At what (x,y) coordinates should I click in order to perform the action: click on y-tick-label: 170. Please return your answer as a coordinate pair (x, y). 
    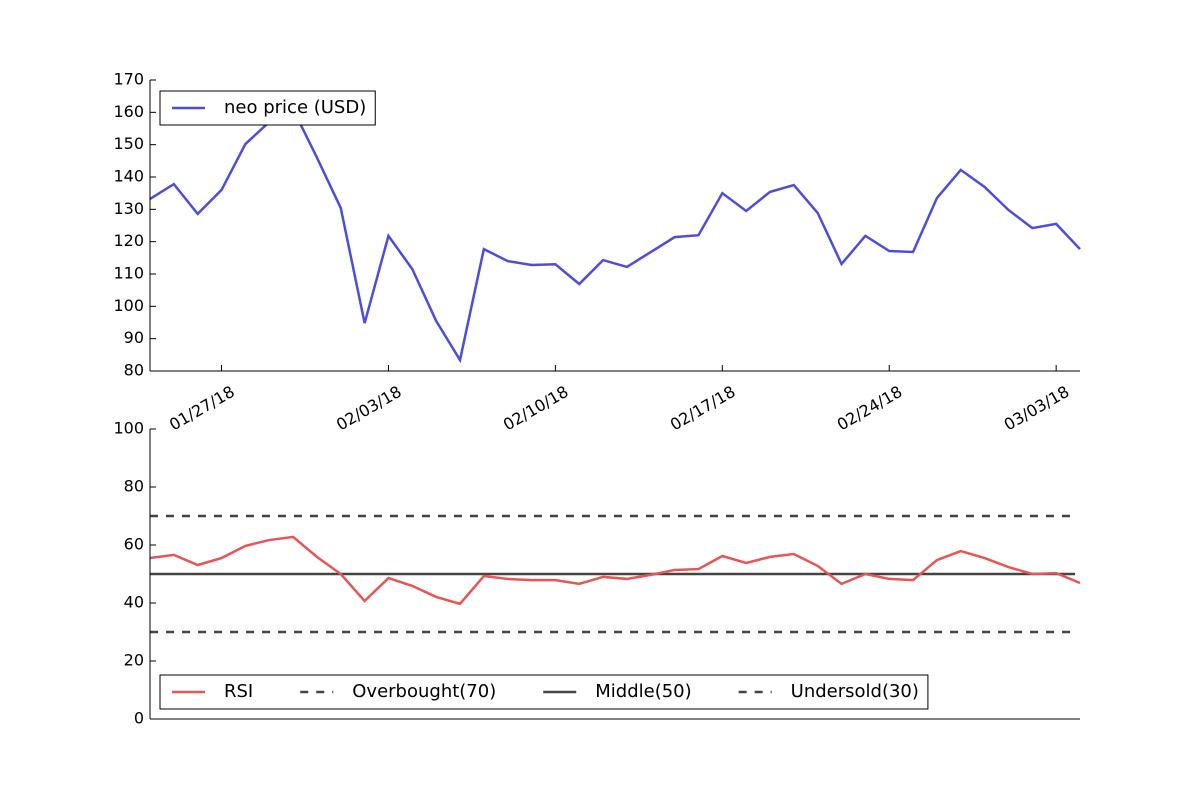
    Looking at the image, I should click on (128, 79).